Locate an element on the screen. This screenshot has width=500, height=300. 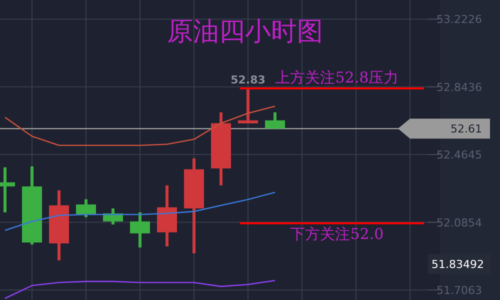
text: 原油四小时图 is located at coordinates (245, 32).